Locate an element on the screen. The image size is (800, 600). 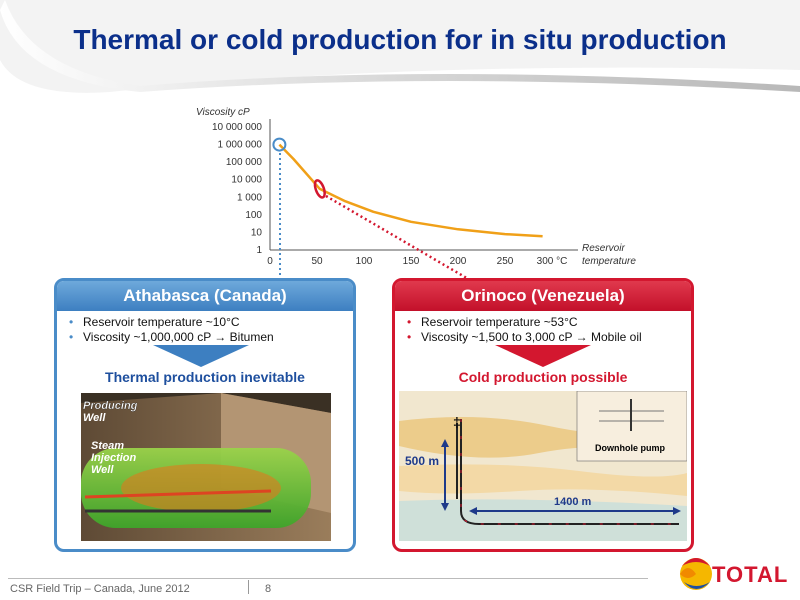
athabasca-point-marker is located at coordinates (279, 144).